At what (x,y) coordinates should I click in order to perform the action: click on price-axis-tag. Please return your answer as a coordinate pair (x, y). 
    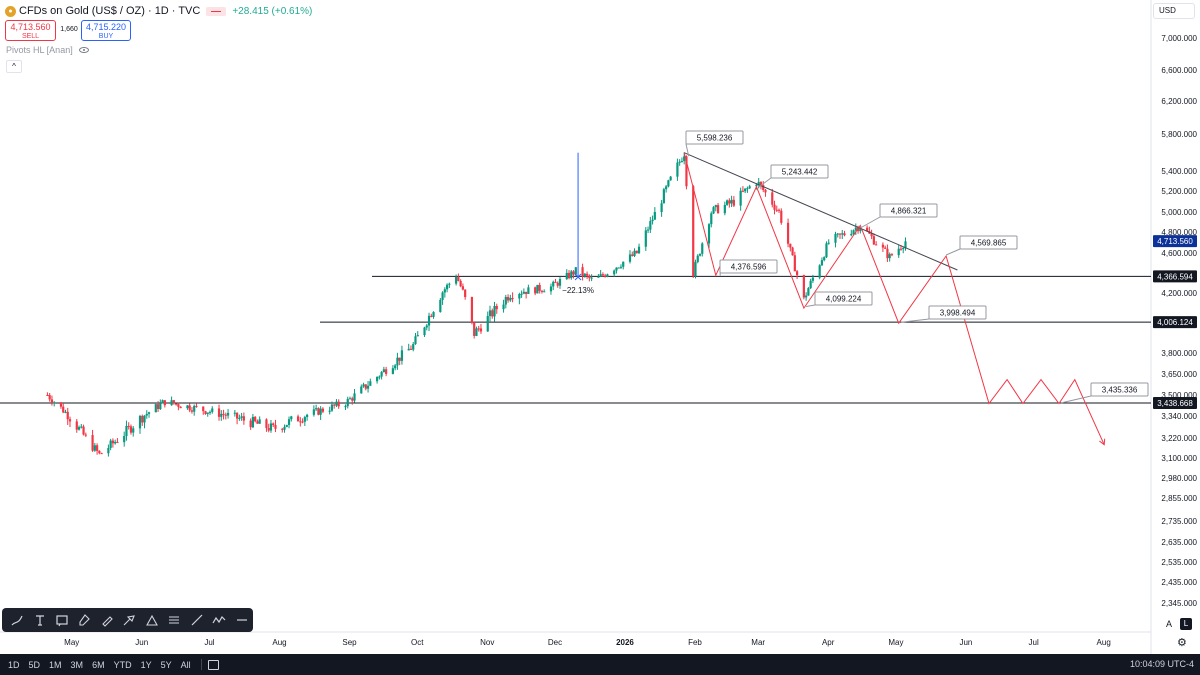
    Looking at the image, I should click on (1175, 241).